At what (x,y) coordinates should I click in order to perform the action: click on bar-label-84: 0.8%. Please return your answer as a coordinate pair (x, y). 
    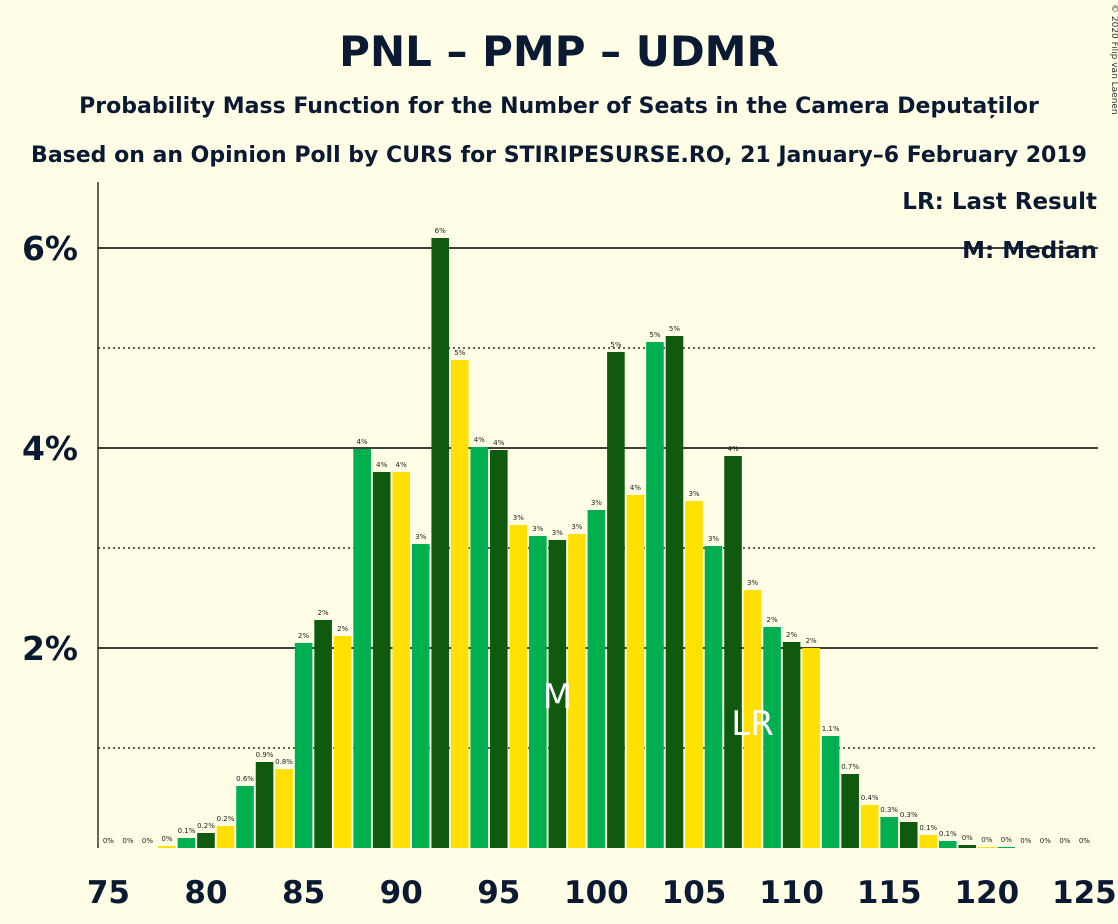
    Looking at the image, I should click on (284, 762).